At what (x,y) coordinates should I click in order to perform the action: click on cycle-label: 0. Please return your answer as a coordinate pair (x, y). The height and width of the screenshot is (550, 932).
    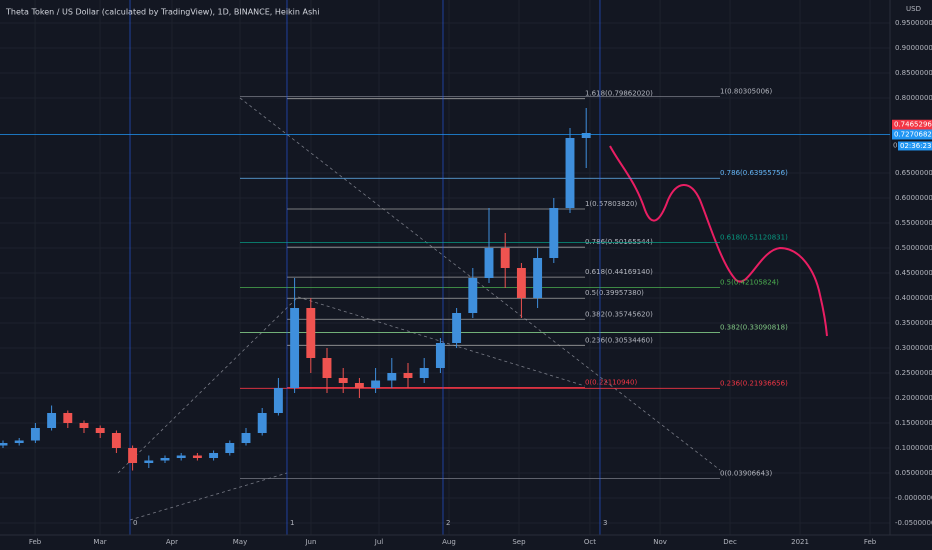
    Looking at the image, I should click on (135, 523).